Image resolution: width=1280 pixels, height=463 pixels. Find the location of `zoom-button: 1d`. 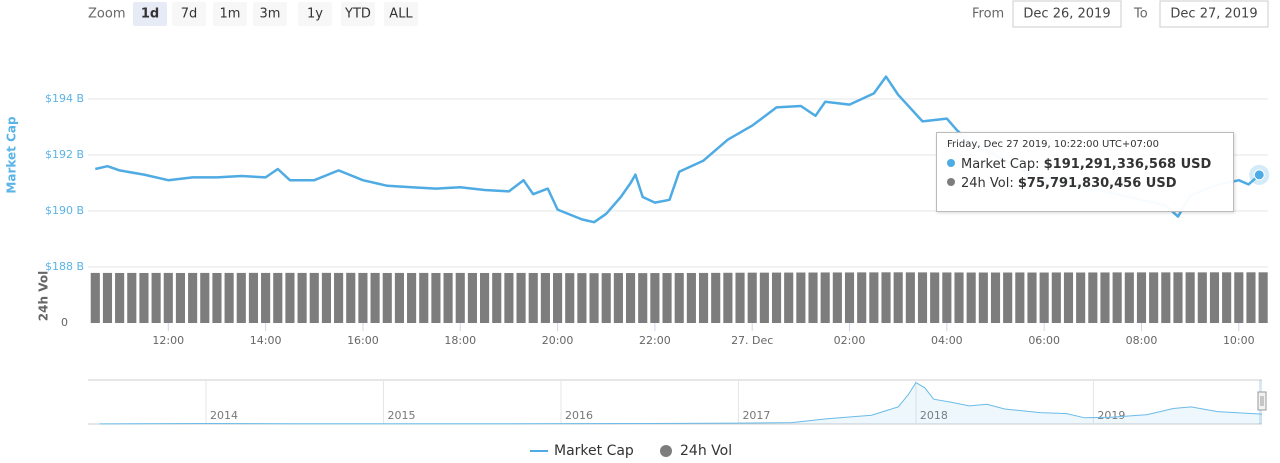

zoom-button: 1d is located at coordinates (150, 14).